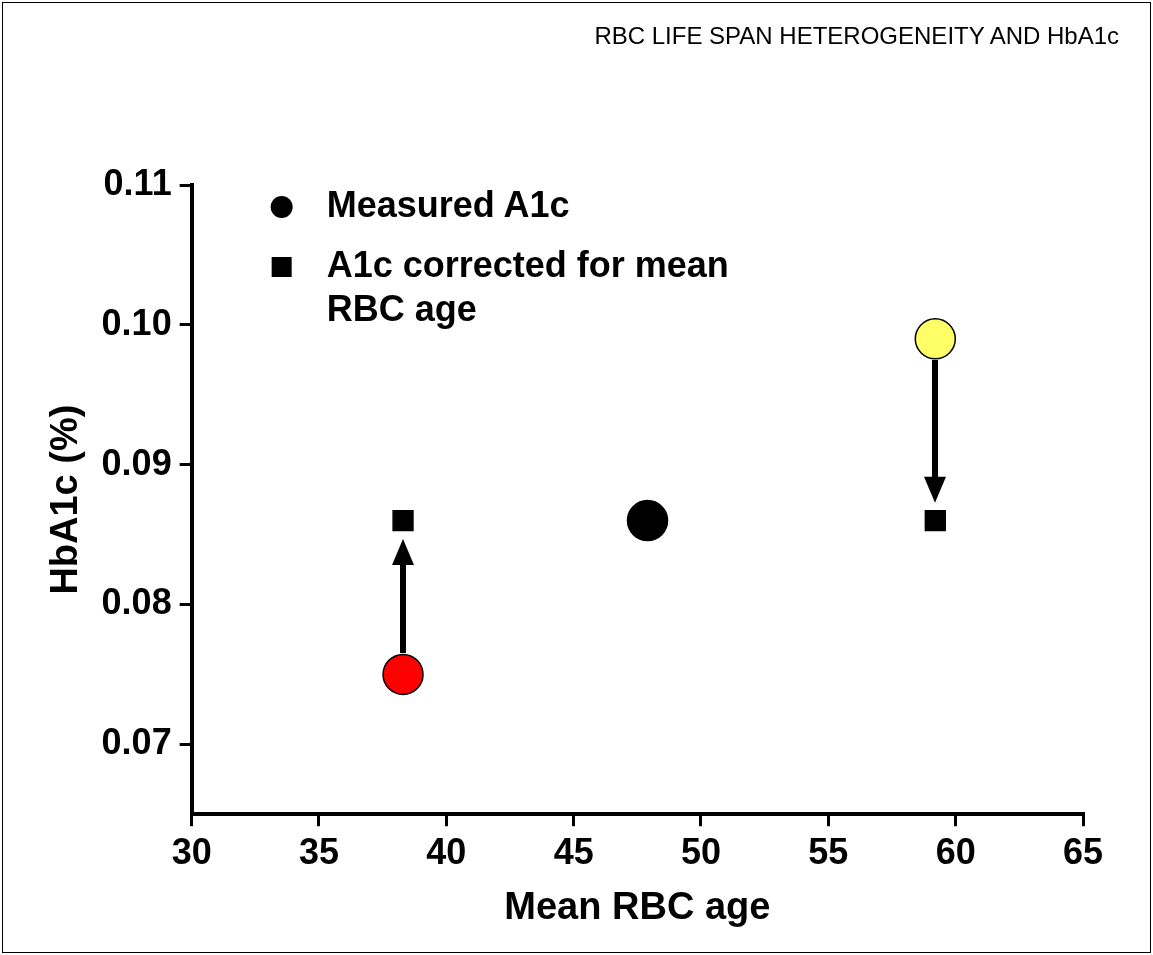 The image size is (1153, 955). Describe the element at coordinates (856, 36) in the screenshot. I see `chart-title: RBC LIFE SPAN HETEROGENEITY AND HbA1c` at that location.